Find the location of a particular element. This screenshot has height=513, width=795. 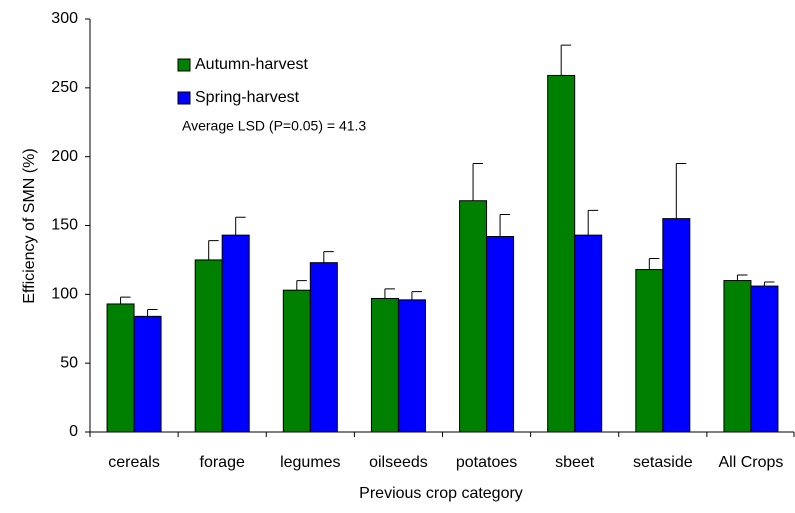

y-tick-label: 200 is located at coordinates (64, 156).